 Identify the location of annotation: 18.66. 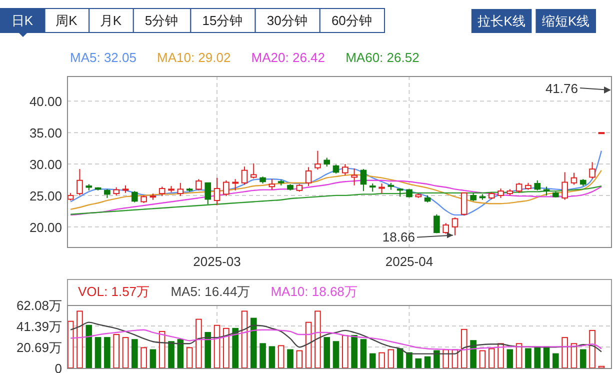
(398, 236).